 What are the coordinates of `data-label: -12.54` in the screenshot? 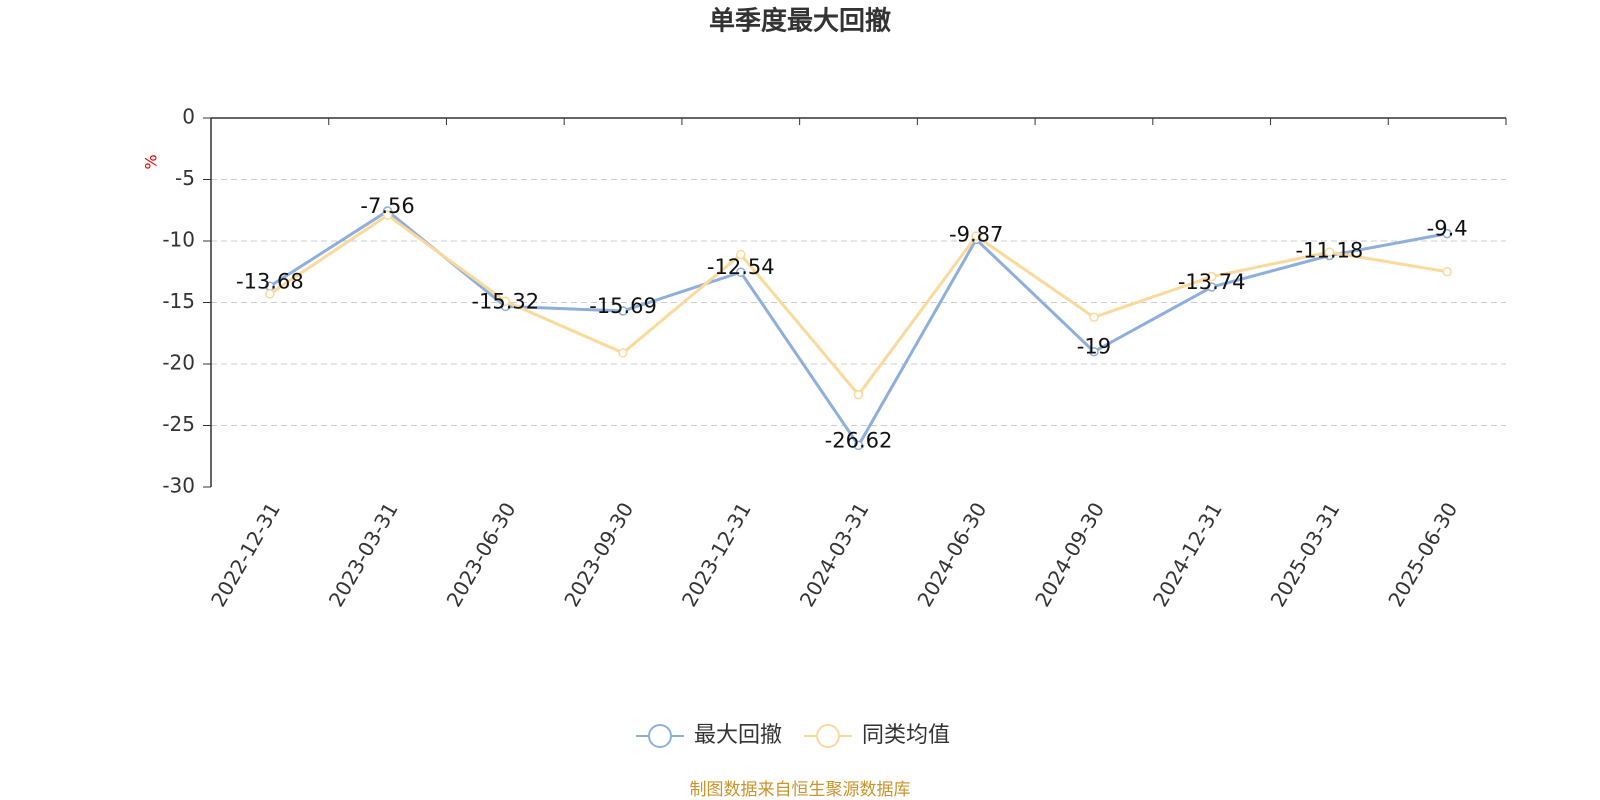 It's located at (741, 267).